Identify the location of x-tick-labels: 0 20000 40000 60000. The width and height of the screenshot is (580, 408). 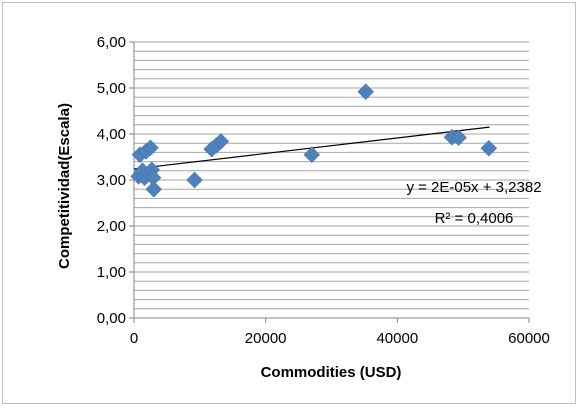
(340, 332).